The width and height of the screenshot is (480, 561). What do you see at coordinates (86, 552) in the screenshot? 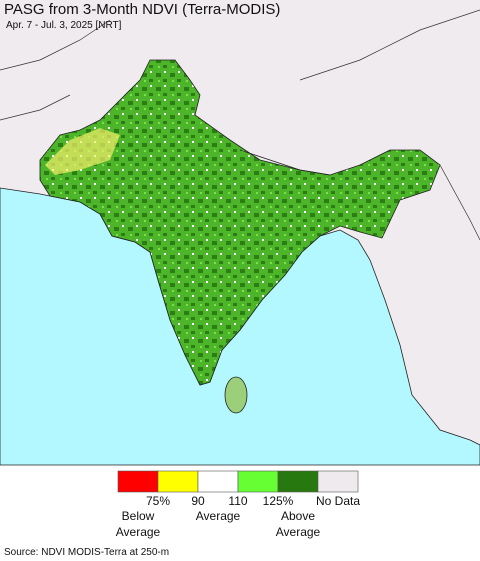
I see `source: Source: NDVI MODIS-Terra at 250-m` at bounding box center [86, 552].